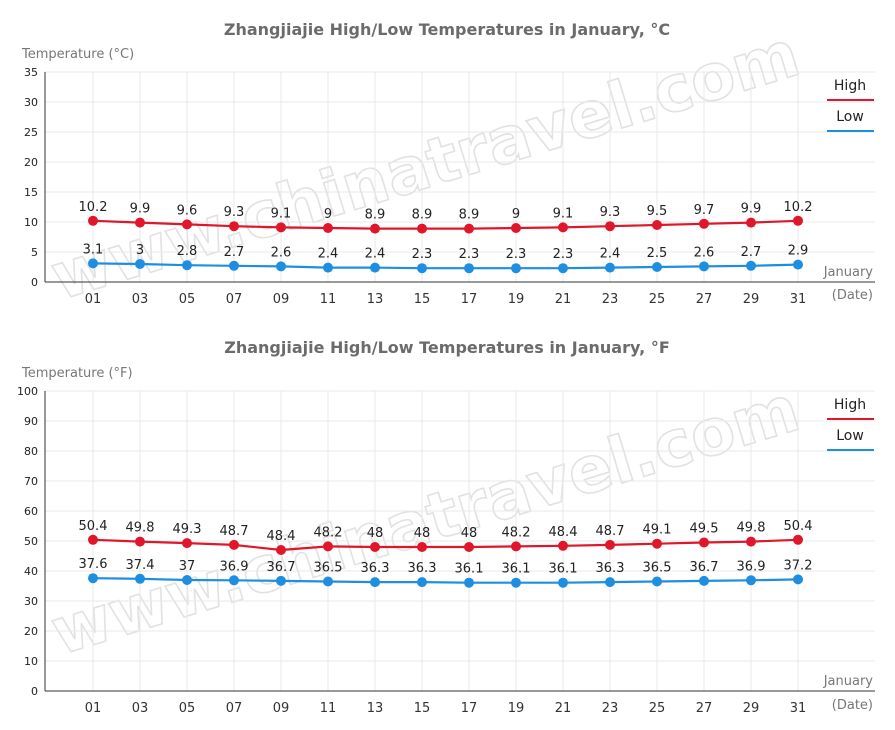 The image size is (895, 730). Describe the element at coordinates (31, 102) in the screenshot. I see `y-tick-label: 30` at that location.